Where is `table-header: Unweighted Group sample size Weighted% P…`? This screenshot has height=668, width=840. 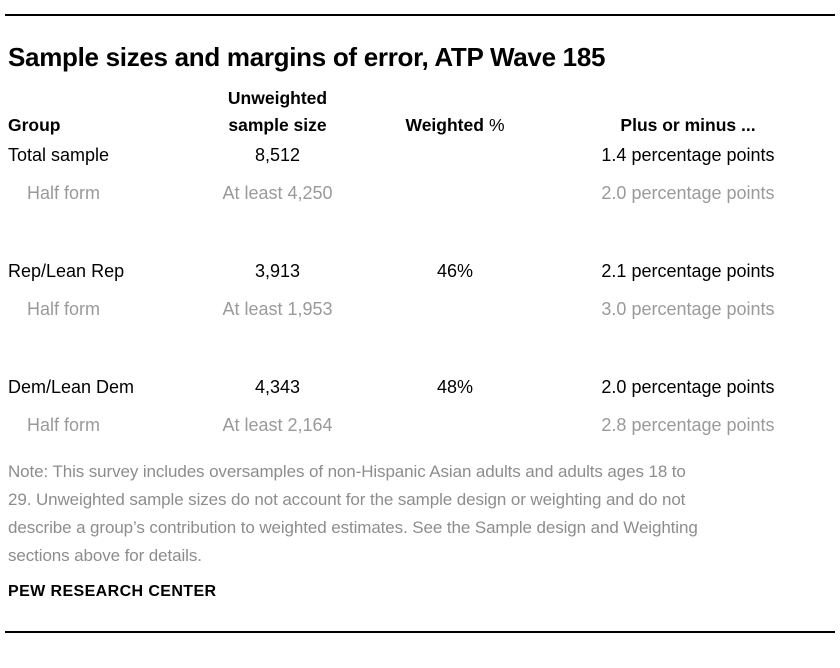
table-header: Unweighted Group sample size Weighted% P… is located at coordinates (420, 111).